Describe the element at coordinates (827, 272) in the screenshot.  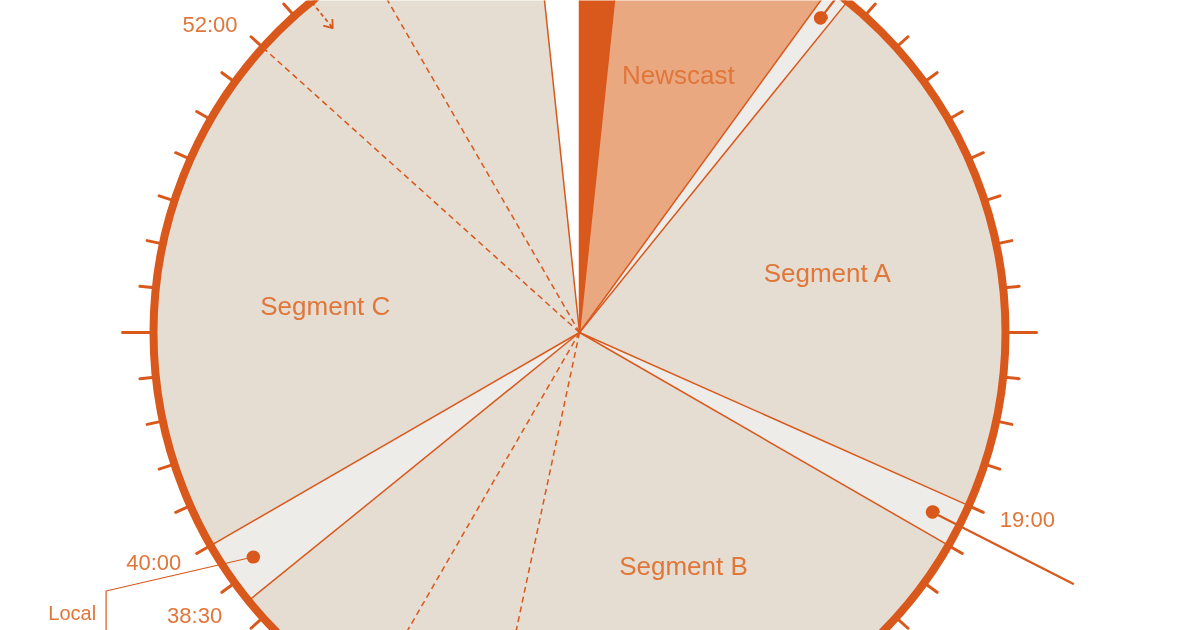
I see `slice-label: Segment A` at that location.